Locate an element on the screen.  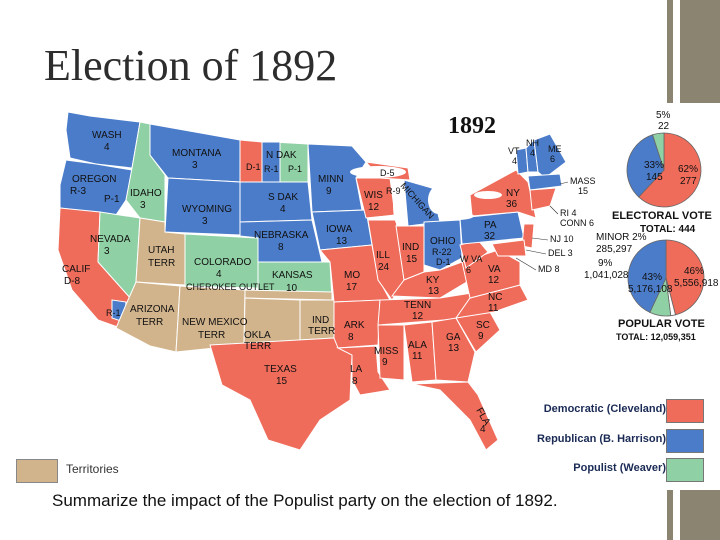
label-me-ev: 6 is located at coordinates (552, 159).